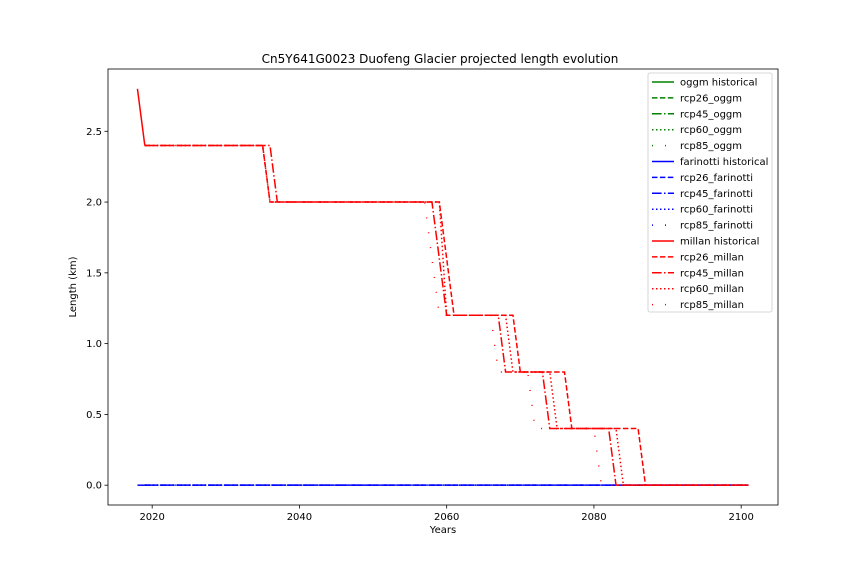 The image size is (864, 576). What do you see at coordinates (711, 130) in the screenshot?
I see `legend-label-rcp60-oggm: rcp60_oggm` at bounding box center [711, 130].